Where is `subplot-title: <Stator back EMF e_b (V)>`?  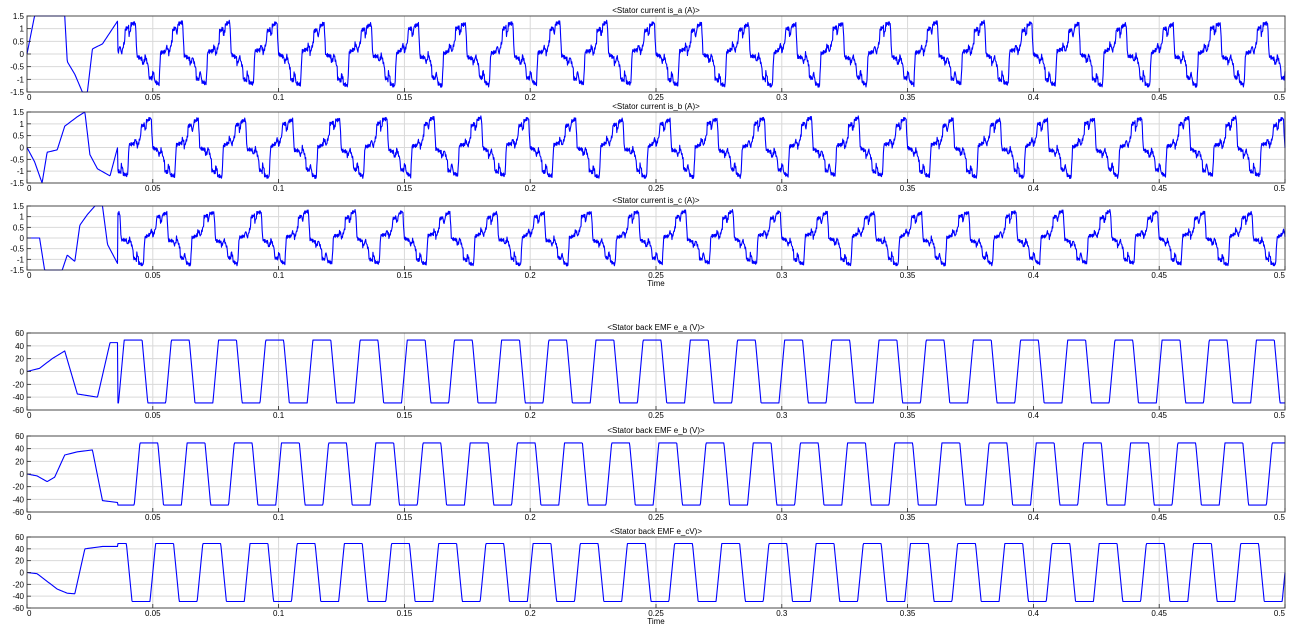 subplot-title: <Stator back EMF e_b (V)> is located at coordinates (656, 430).